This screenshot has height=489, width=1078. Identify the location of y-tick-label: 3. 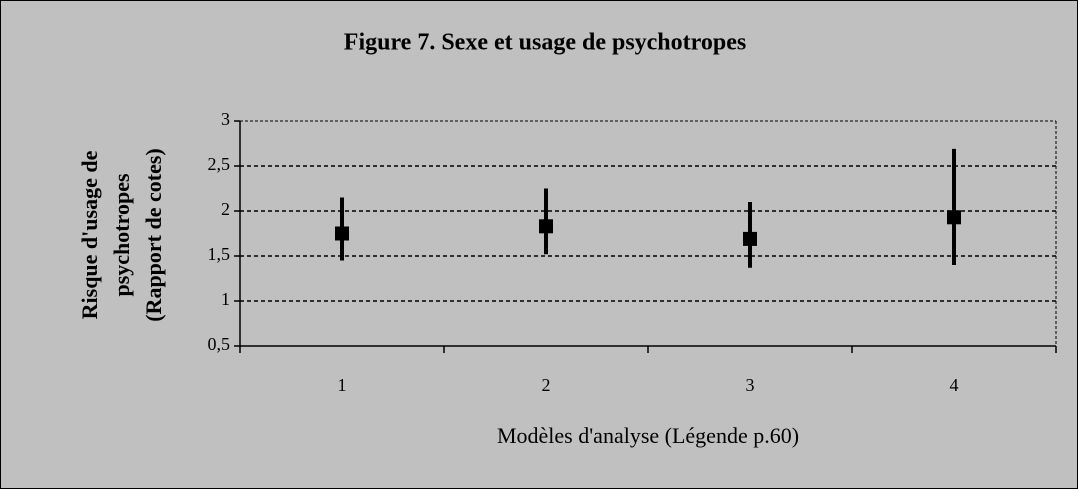
(225, 119).